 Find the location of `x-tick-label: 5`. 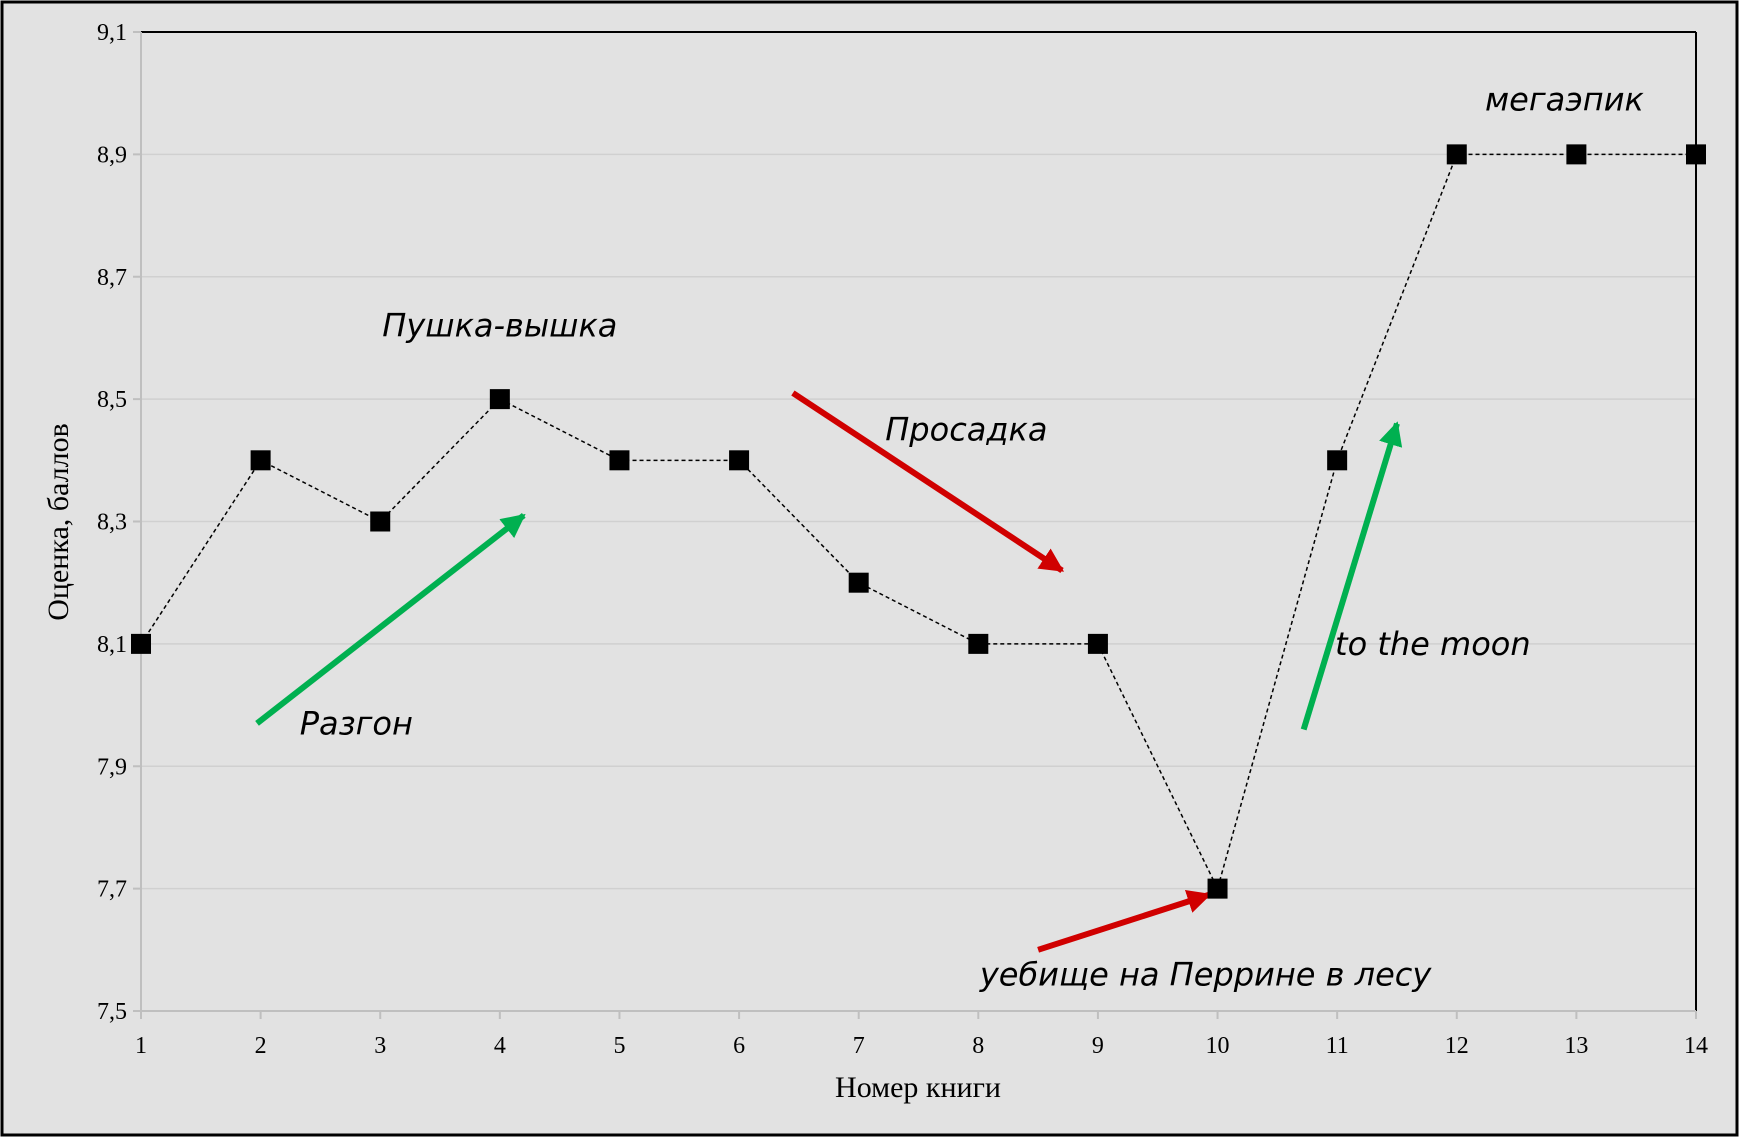

x-tick-label: 5 is located at coordinates (619, 1046).